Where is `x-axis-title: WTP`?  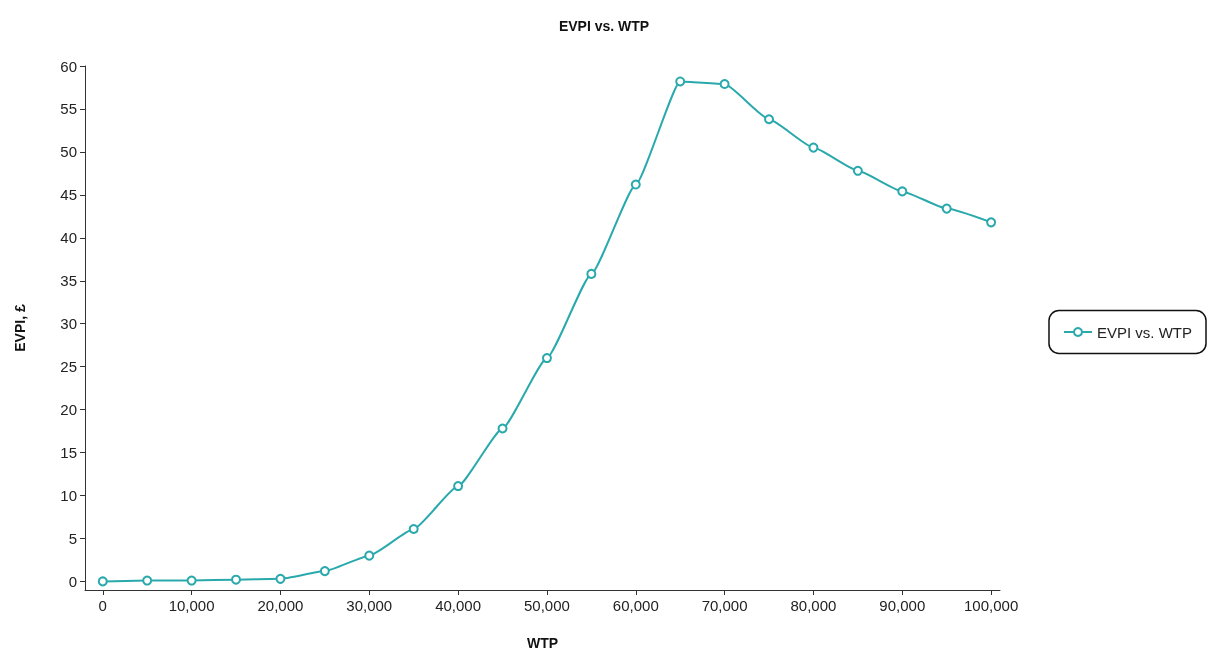
x-axis-title: WTP is located at coordinates (542, 643).